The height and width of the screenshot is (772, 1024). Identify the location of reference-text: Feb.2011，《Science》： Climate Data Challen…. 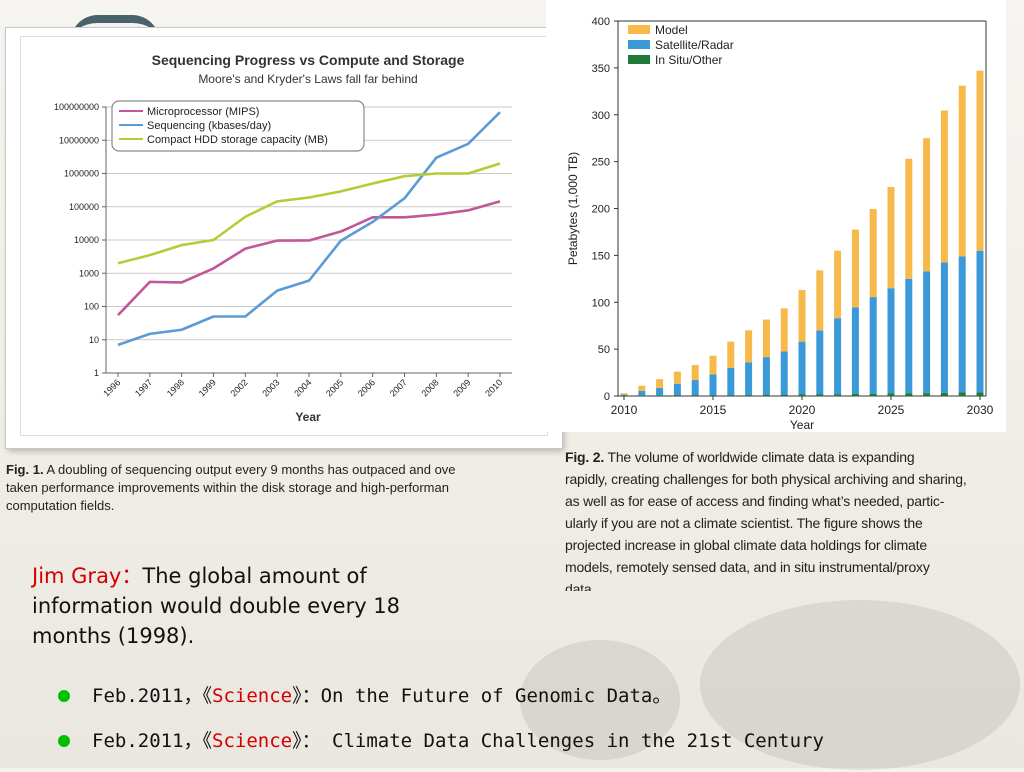
(458, 741).